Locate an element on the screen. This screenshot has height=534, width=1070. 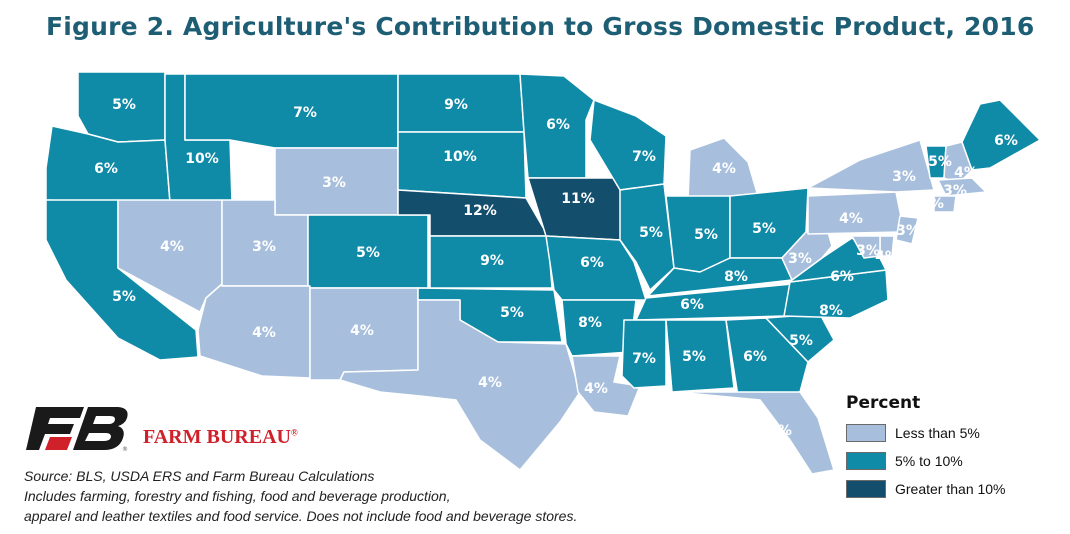
state-label-la: 4% is located at coordinates (596, 389).